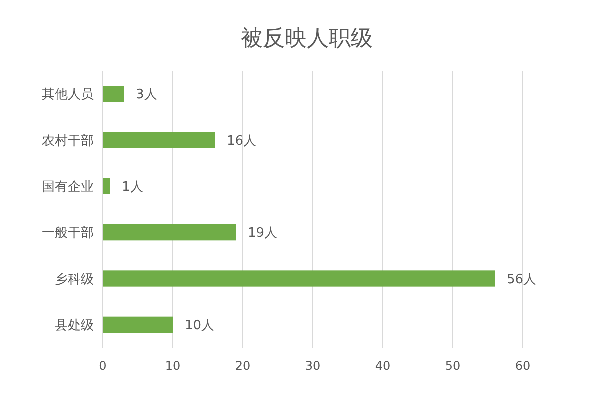  What do you see at coordinates (74, 280) in the screenshot?
I see `y-tick-label: 乡科级` at bounding box center [74, 280].